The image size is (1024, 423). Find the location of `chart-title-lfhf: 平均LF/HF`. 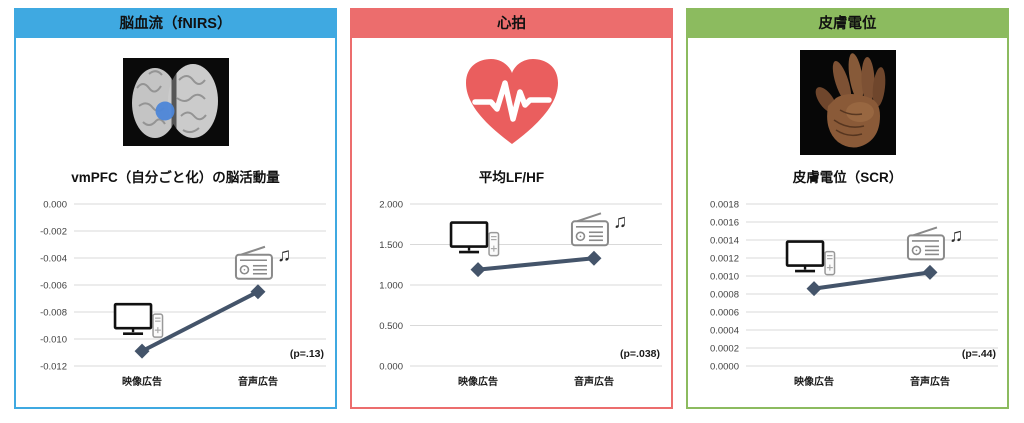

chart-title-lfhf: 平均LF/HF is located at coordinates (511, 177).